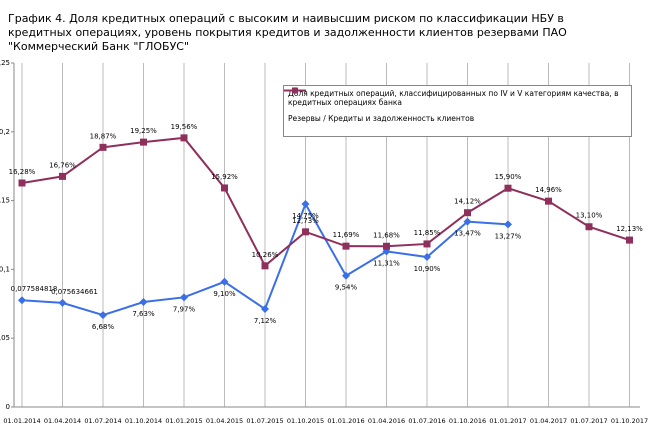  I want to click on data-label: 0,077584818, so click(34, 289).